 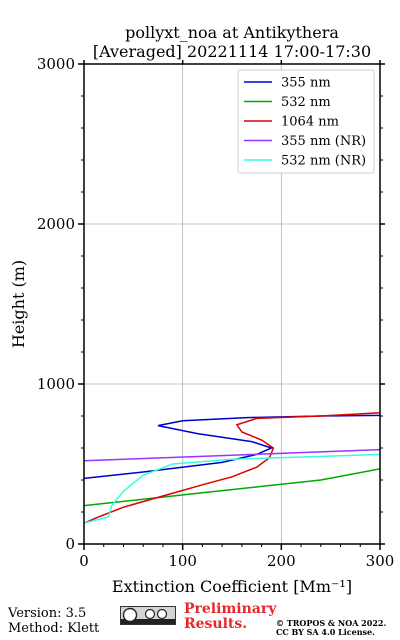 I want to click on legend-label: 532 nm, so click(x=306, y=102).